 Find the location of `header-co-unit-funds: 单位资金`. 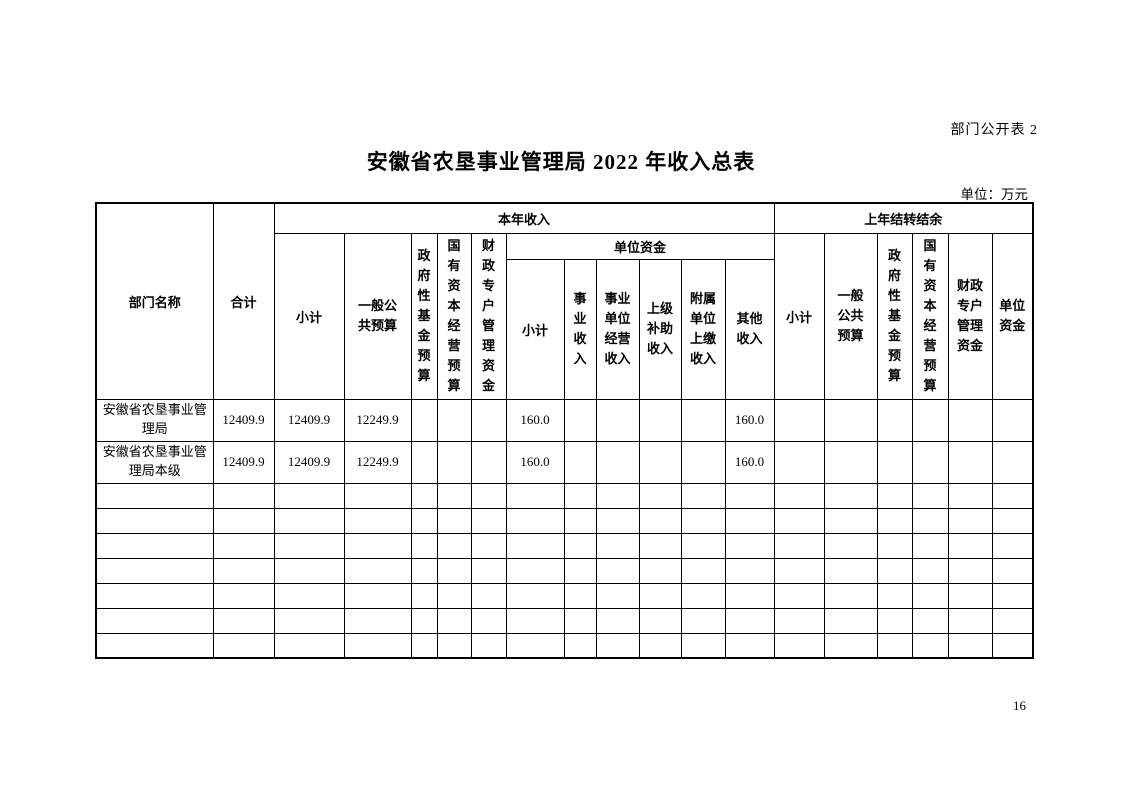

header-co-unit-funds: 单位资金 is located at coordinates (1012, 316).